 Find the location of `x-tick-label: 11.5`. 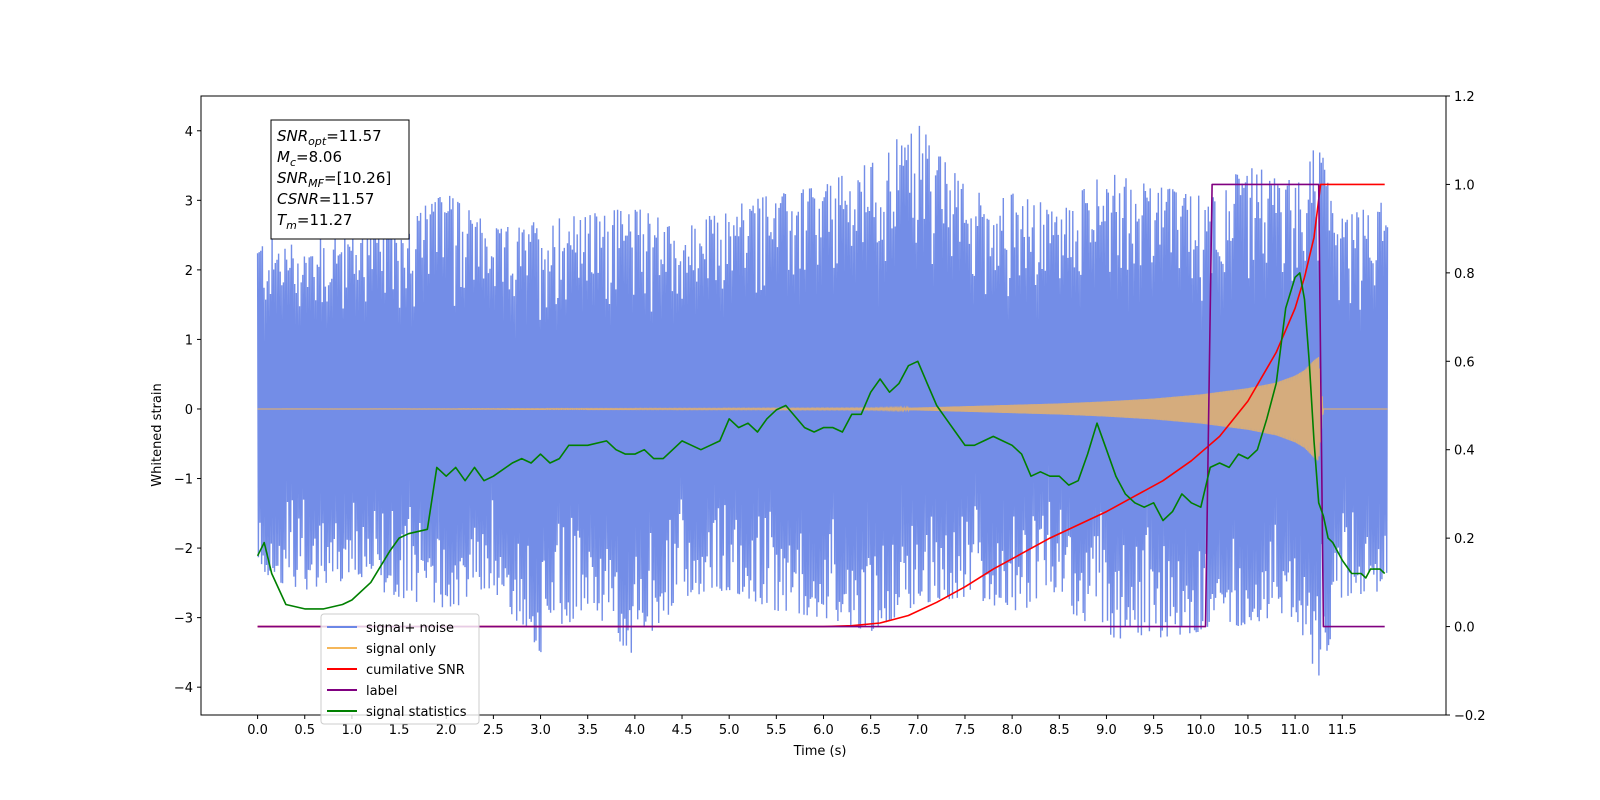

x-tick-label: 11.5 is located at coordinates (1342, 730).